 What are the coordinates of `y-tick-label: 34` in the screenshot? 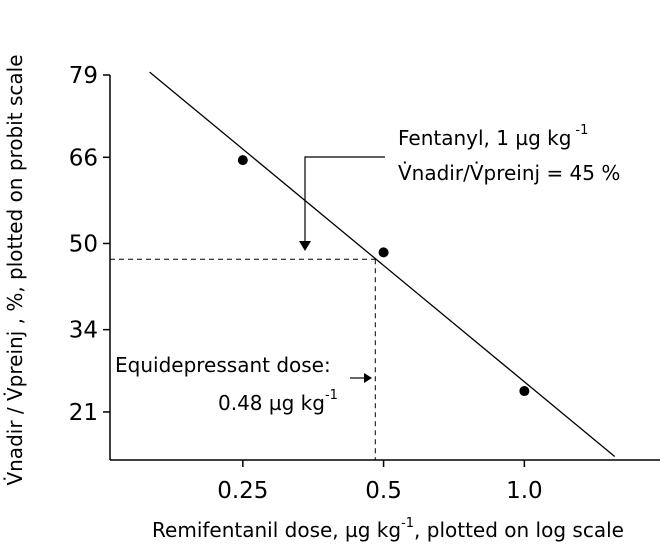 It's located at (83, 331).